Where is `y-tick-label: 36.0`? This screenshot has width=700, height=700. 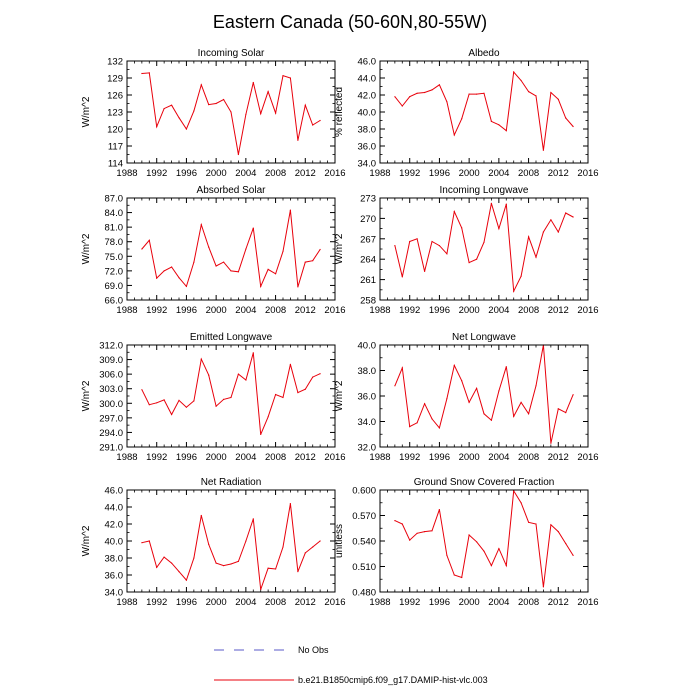
y-tick-label: 36.0 is located at coordinates (114, 576).